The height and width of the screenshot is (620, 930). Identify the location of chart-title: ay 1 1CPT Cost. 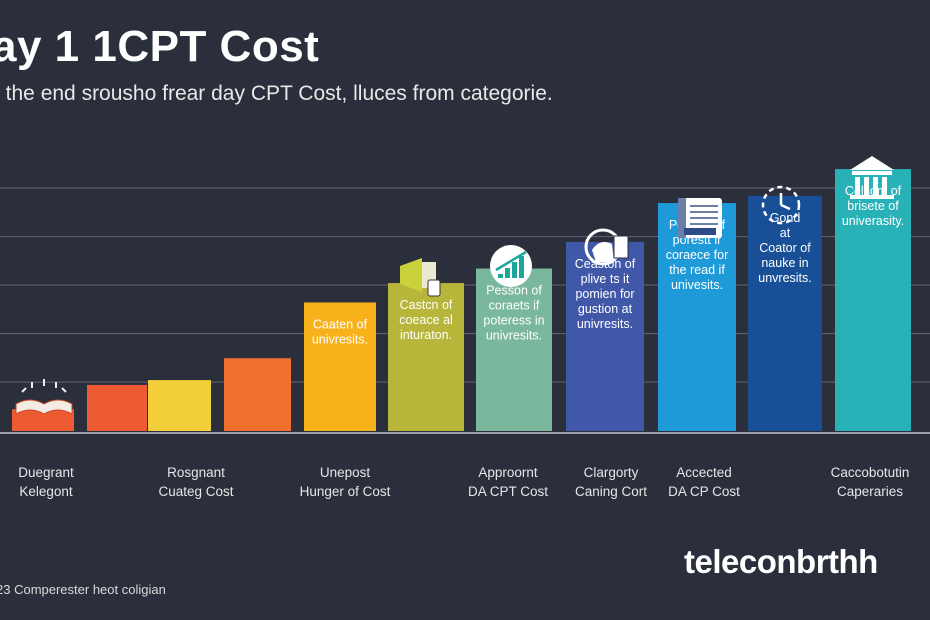
(160, 46).